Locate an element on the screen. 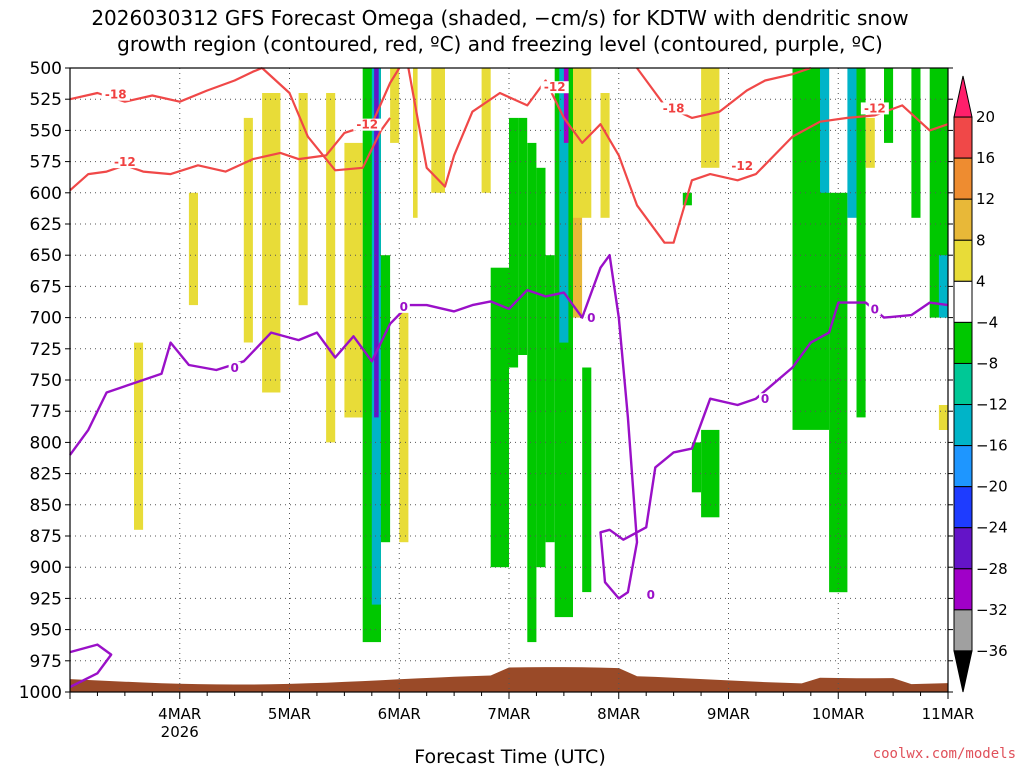 The image size is (1024, 768). y-tick-label-850: 850 is located at coordinates (46, 506).